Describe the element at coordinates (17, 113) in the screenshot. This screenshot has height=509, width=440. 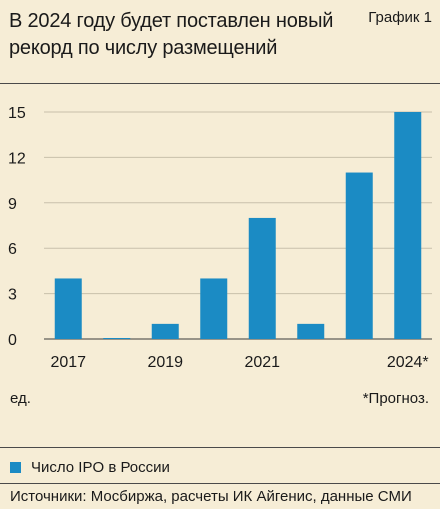
I see `y-tick-label: 15` at that location.